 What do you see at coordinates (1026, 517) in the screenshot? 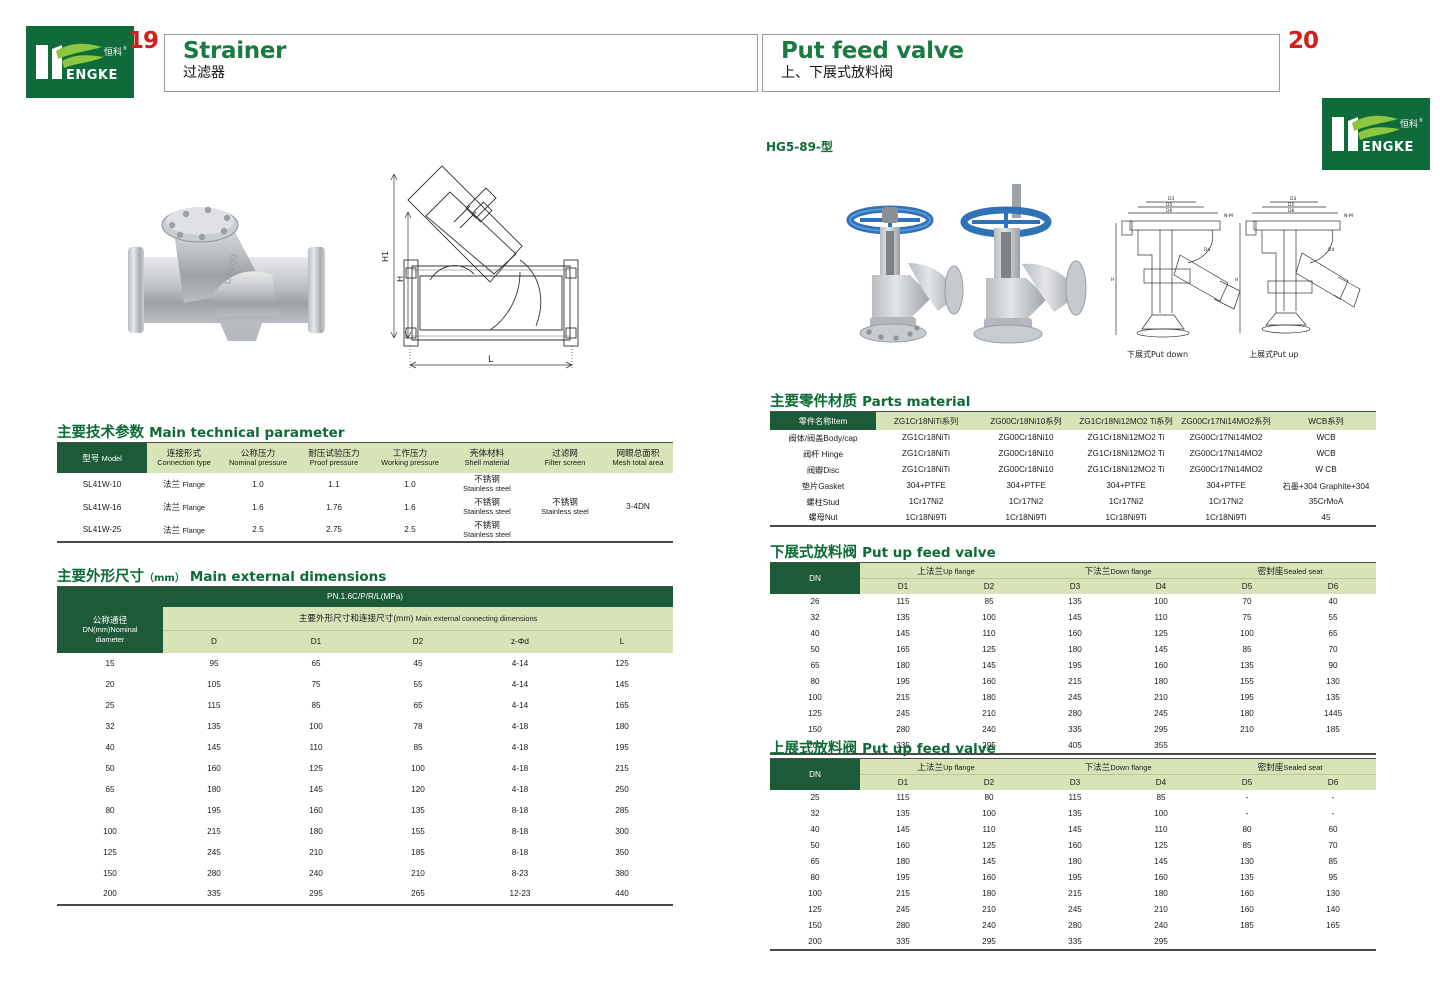
I see `parts-cell: 1Cr18Ni9Ti` at bounding box center [1026, 517].